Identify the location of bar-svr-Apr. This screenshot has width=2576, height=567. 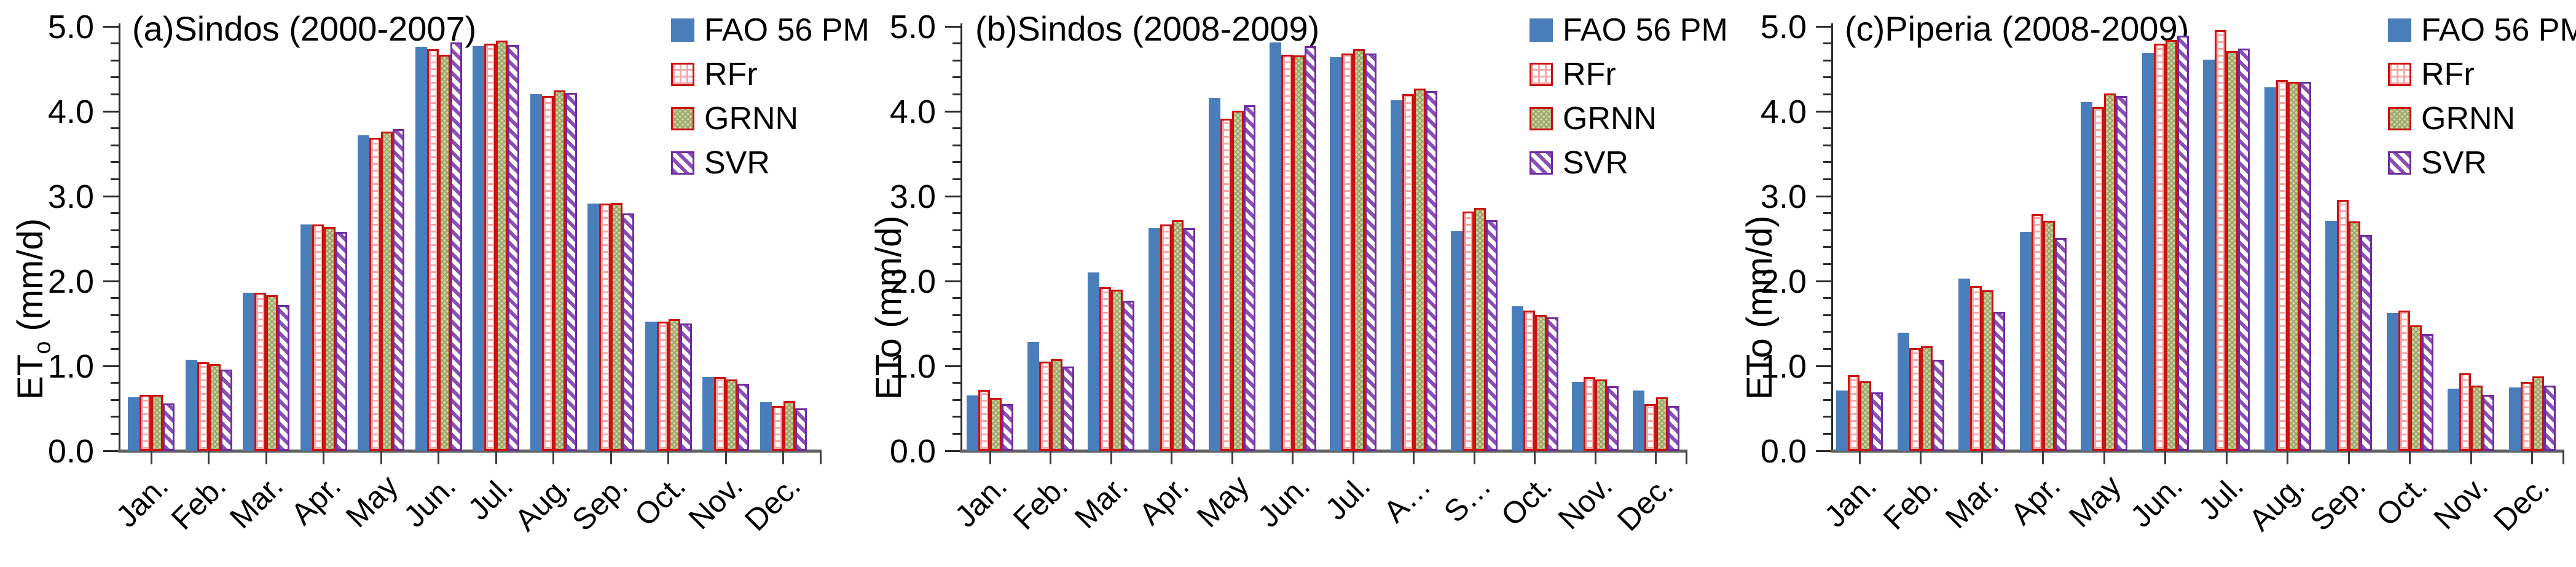
(2060, 344).